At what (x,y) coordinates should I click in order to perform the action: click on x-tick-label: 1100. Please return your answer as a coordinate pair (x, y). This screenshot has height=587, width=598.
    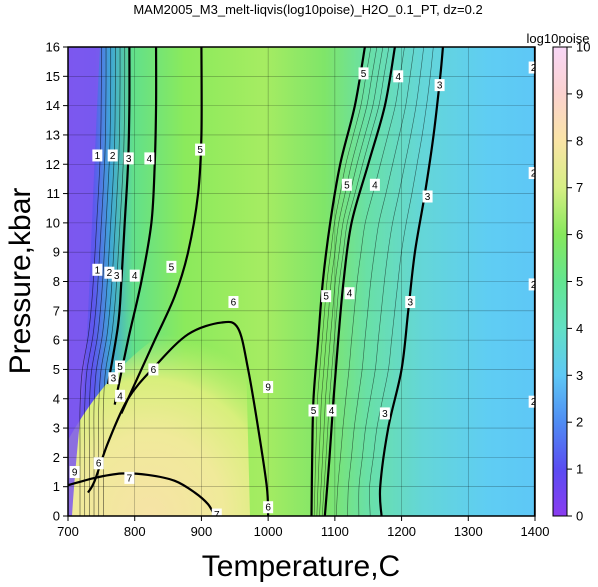
    Looking at the image, I should click on (335, 531).